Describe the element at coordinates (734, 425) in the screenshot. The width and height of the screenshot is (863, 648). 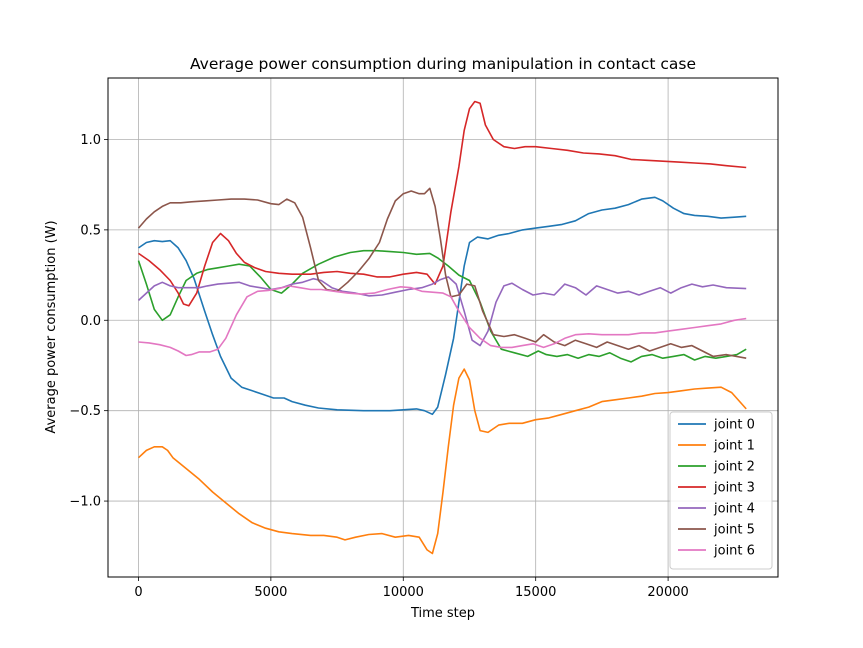
I see `legend-label: joint 0` at that location.